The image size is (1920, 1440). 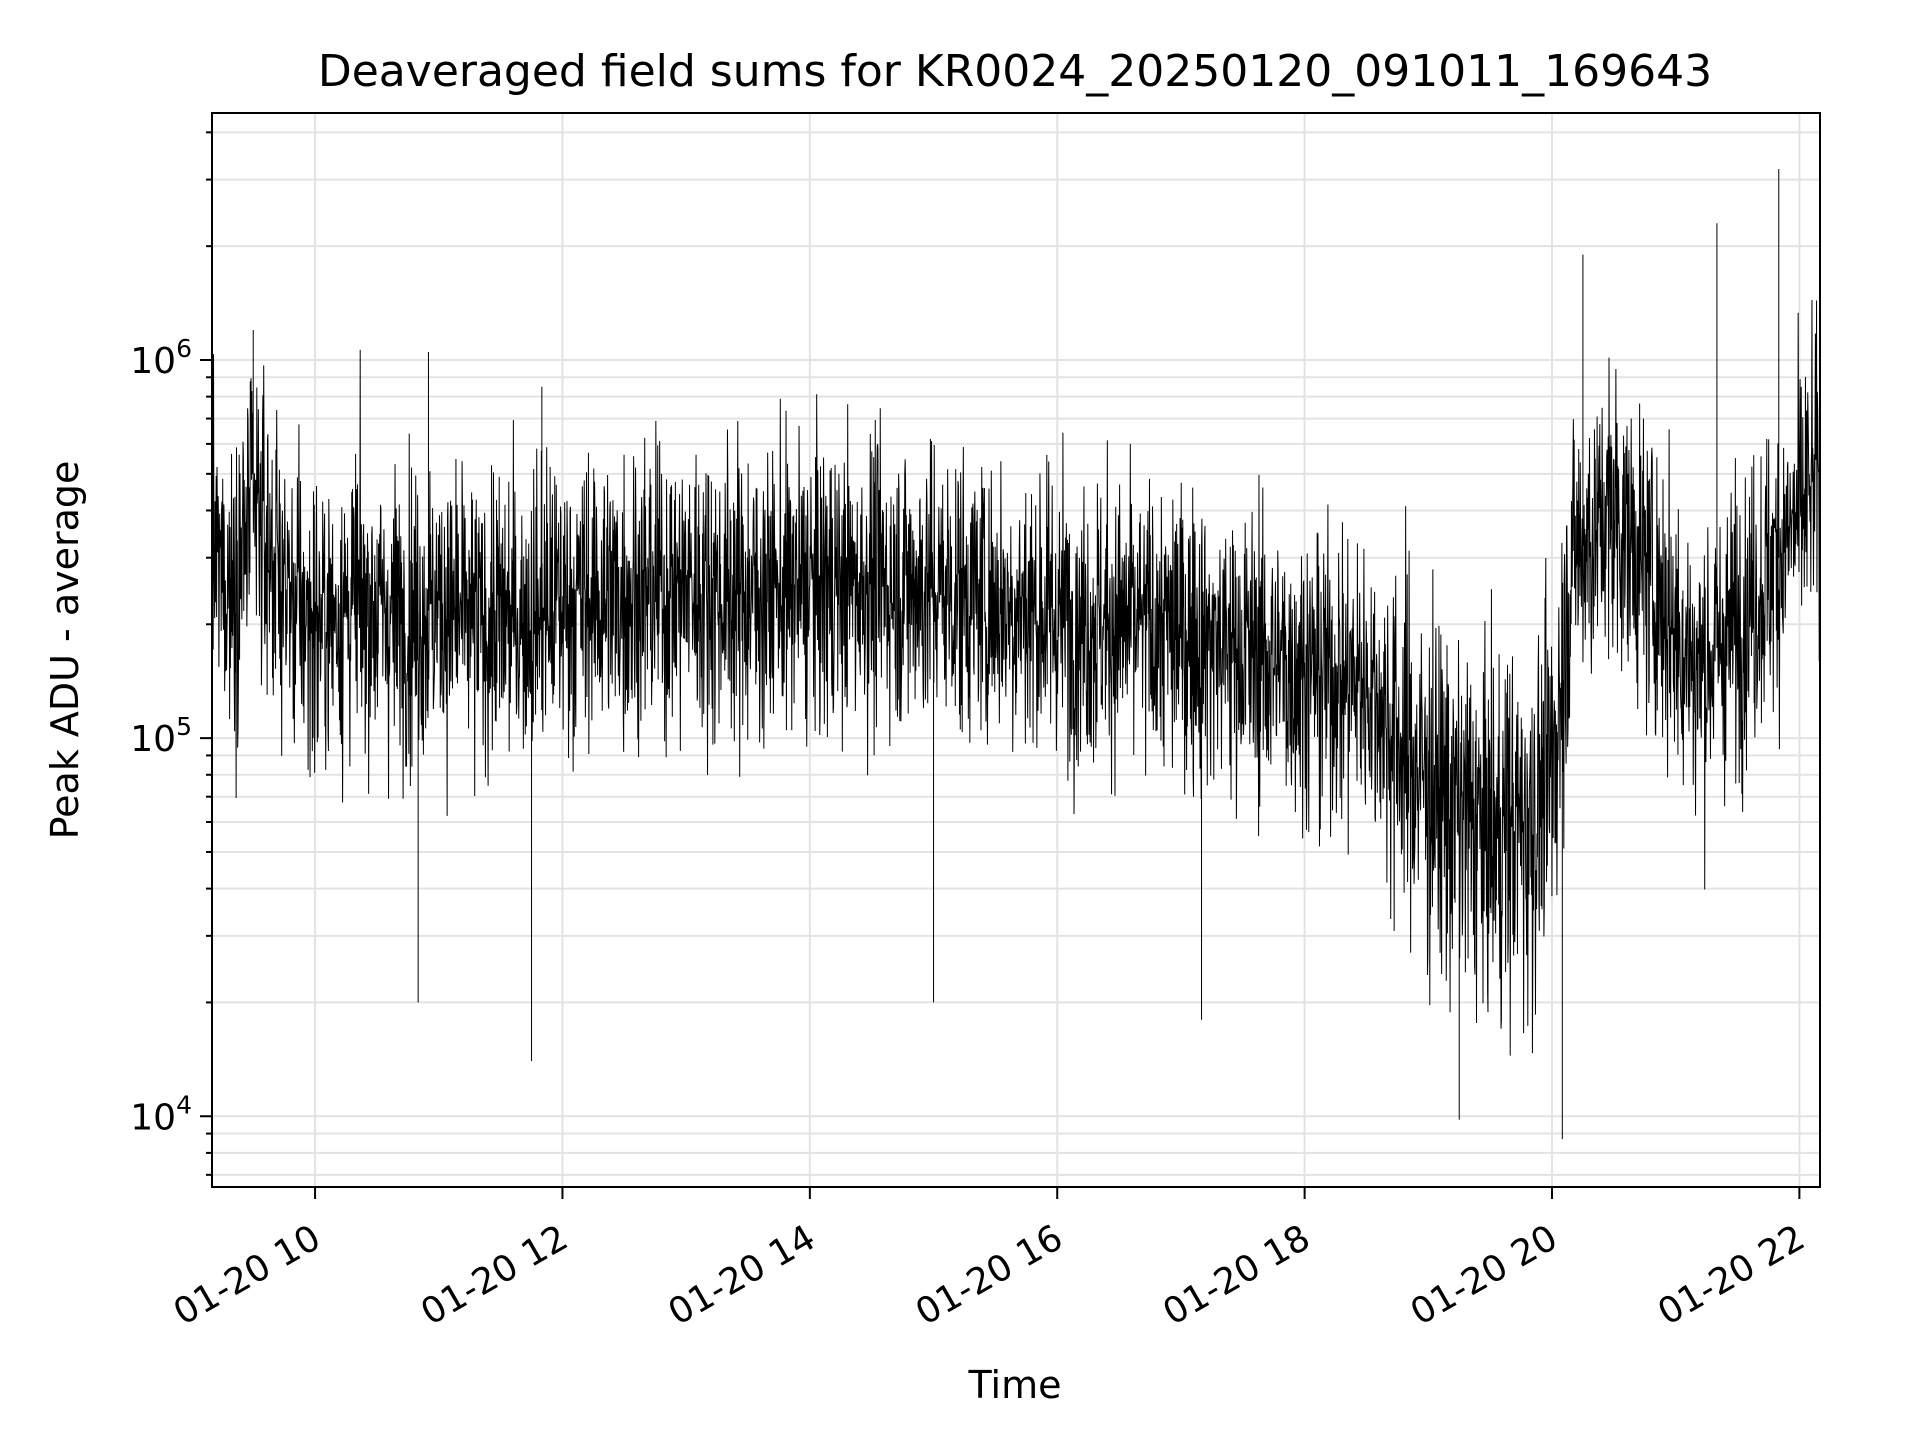 What do you see at coordinates (1015, 1385) in the screenshot?
I see `x-axis-label: Time` at bounding box center [1015, 1385].